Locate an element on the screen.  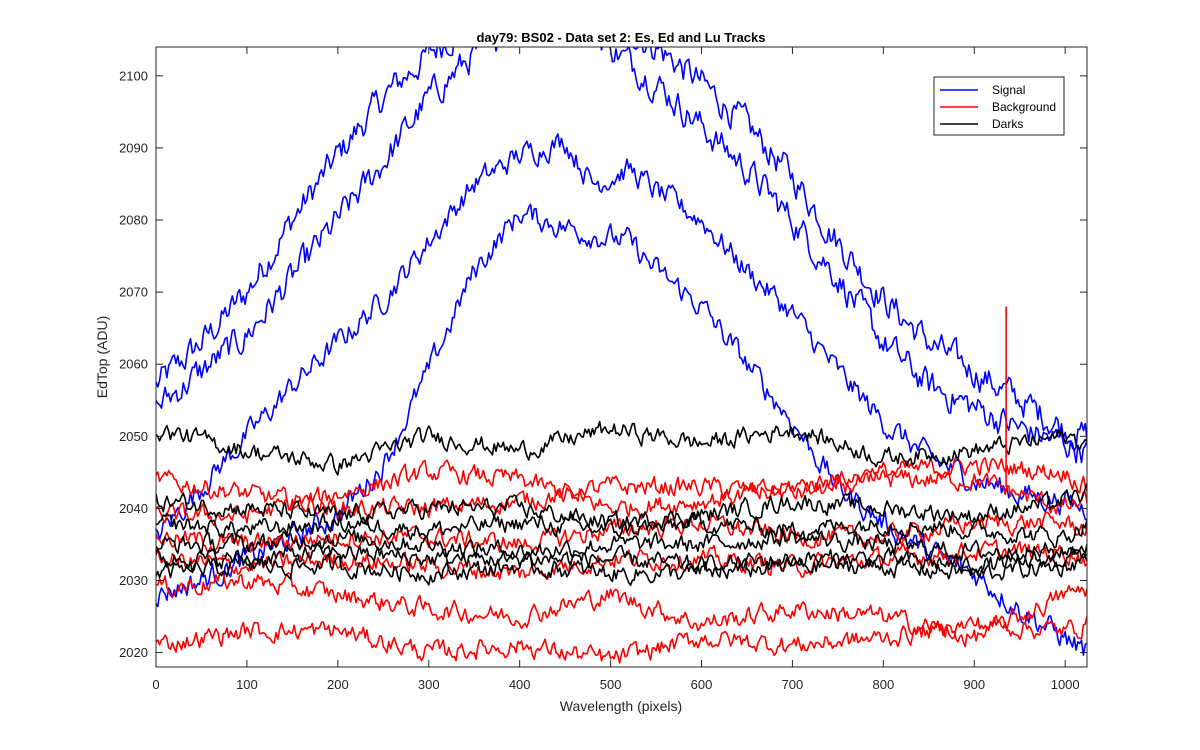
x-axis-label: Wavelength (pixels) is located at coordinates (621, 706).